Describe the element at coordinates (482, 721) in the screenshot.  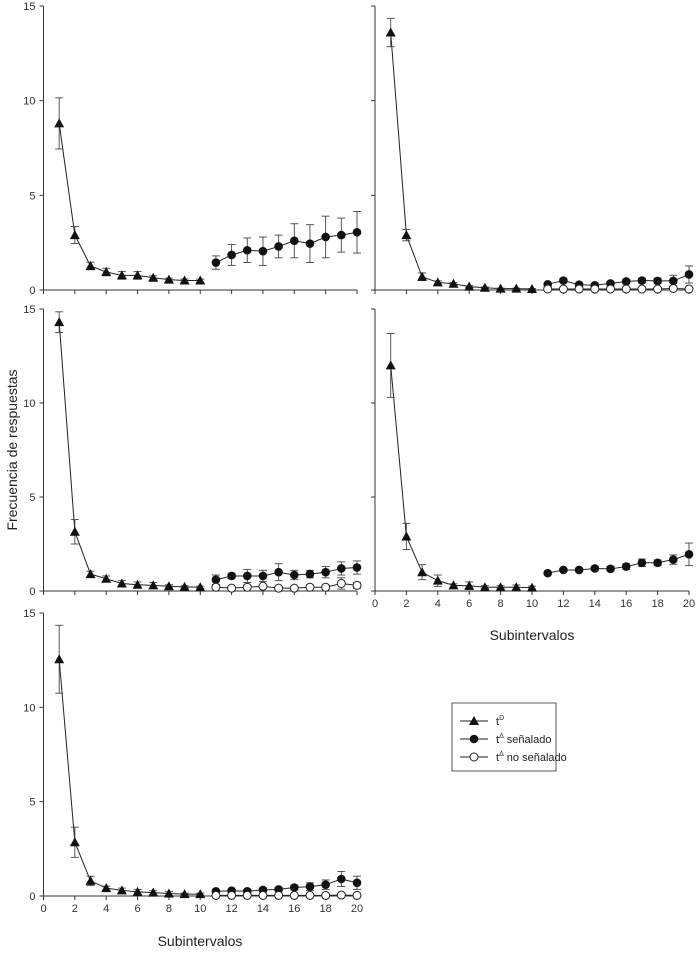
I see `legend-entry: tD` at that location.